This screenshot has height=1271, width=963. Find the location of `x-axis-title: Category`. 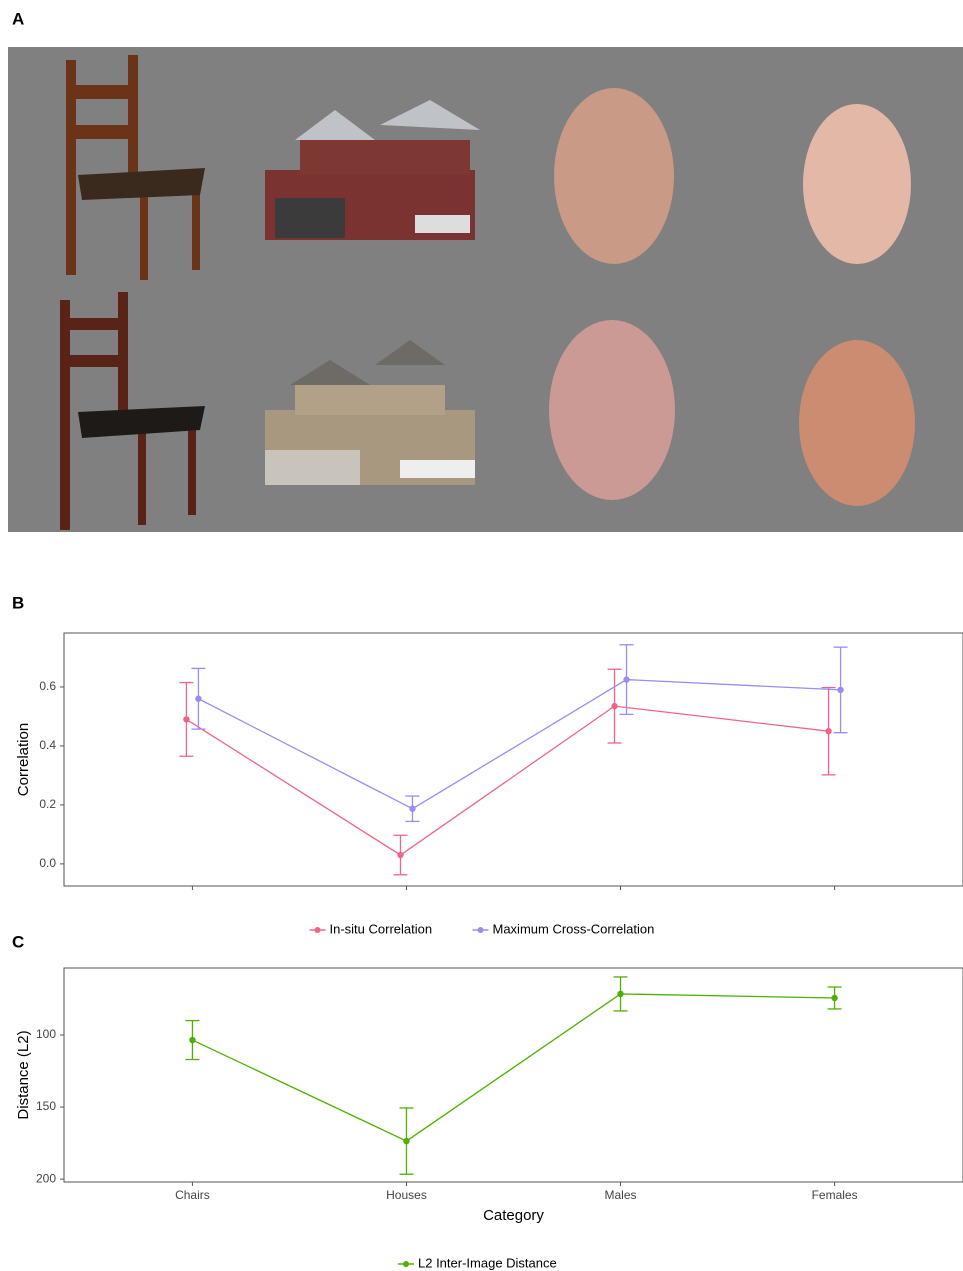

x-axis-title: Category is located at coordinates (513, 1215).